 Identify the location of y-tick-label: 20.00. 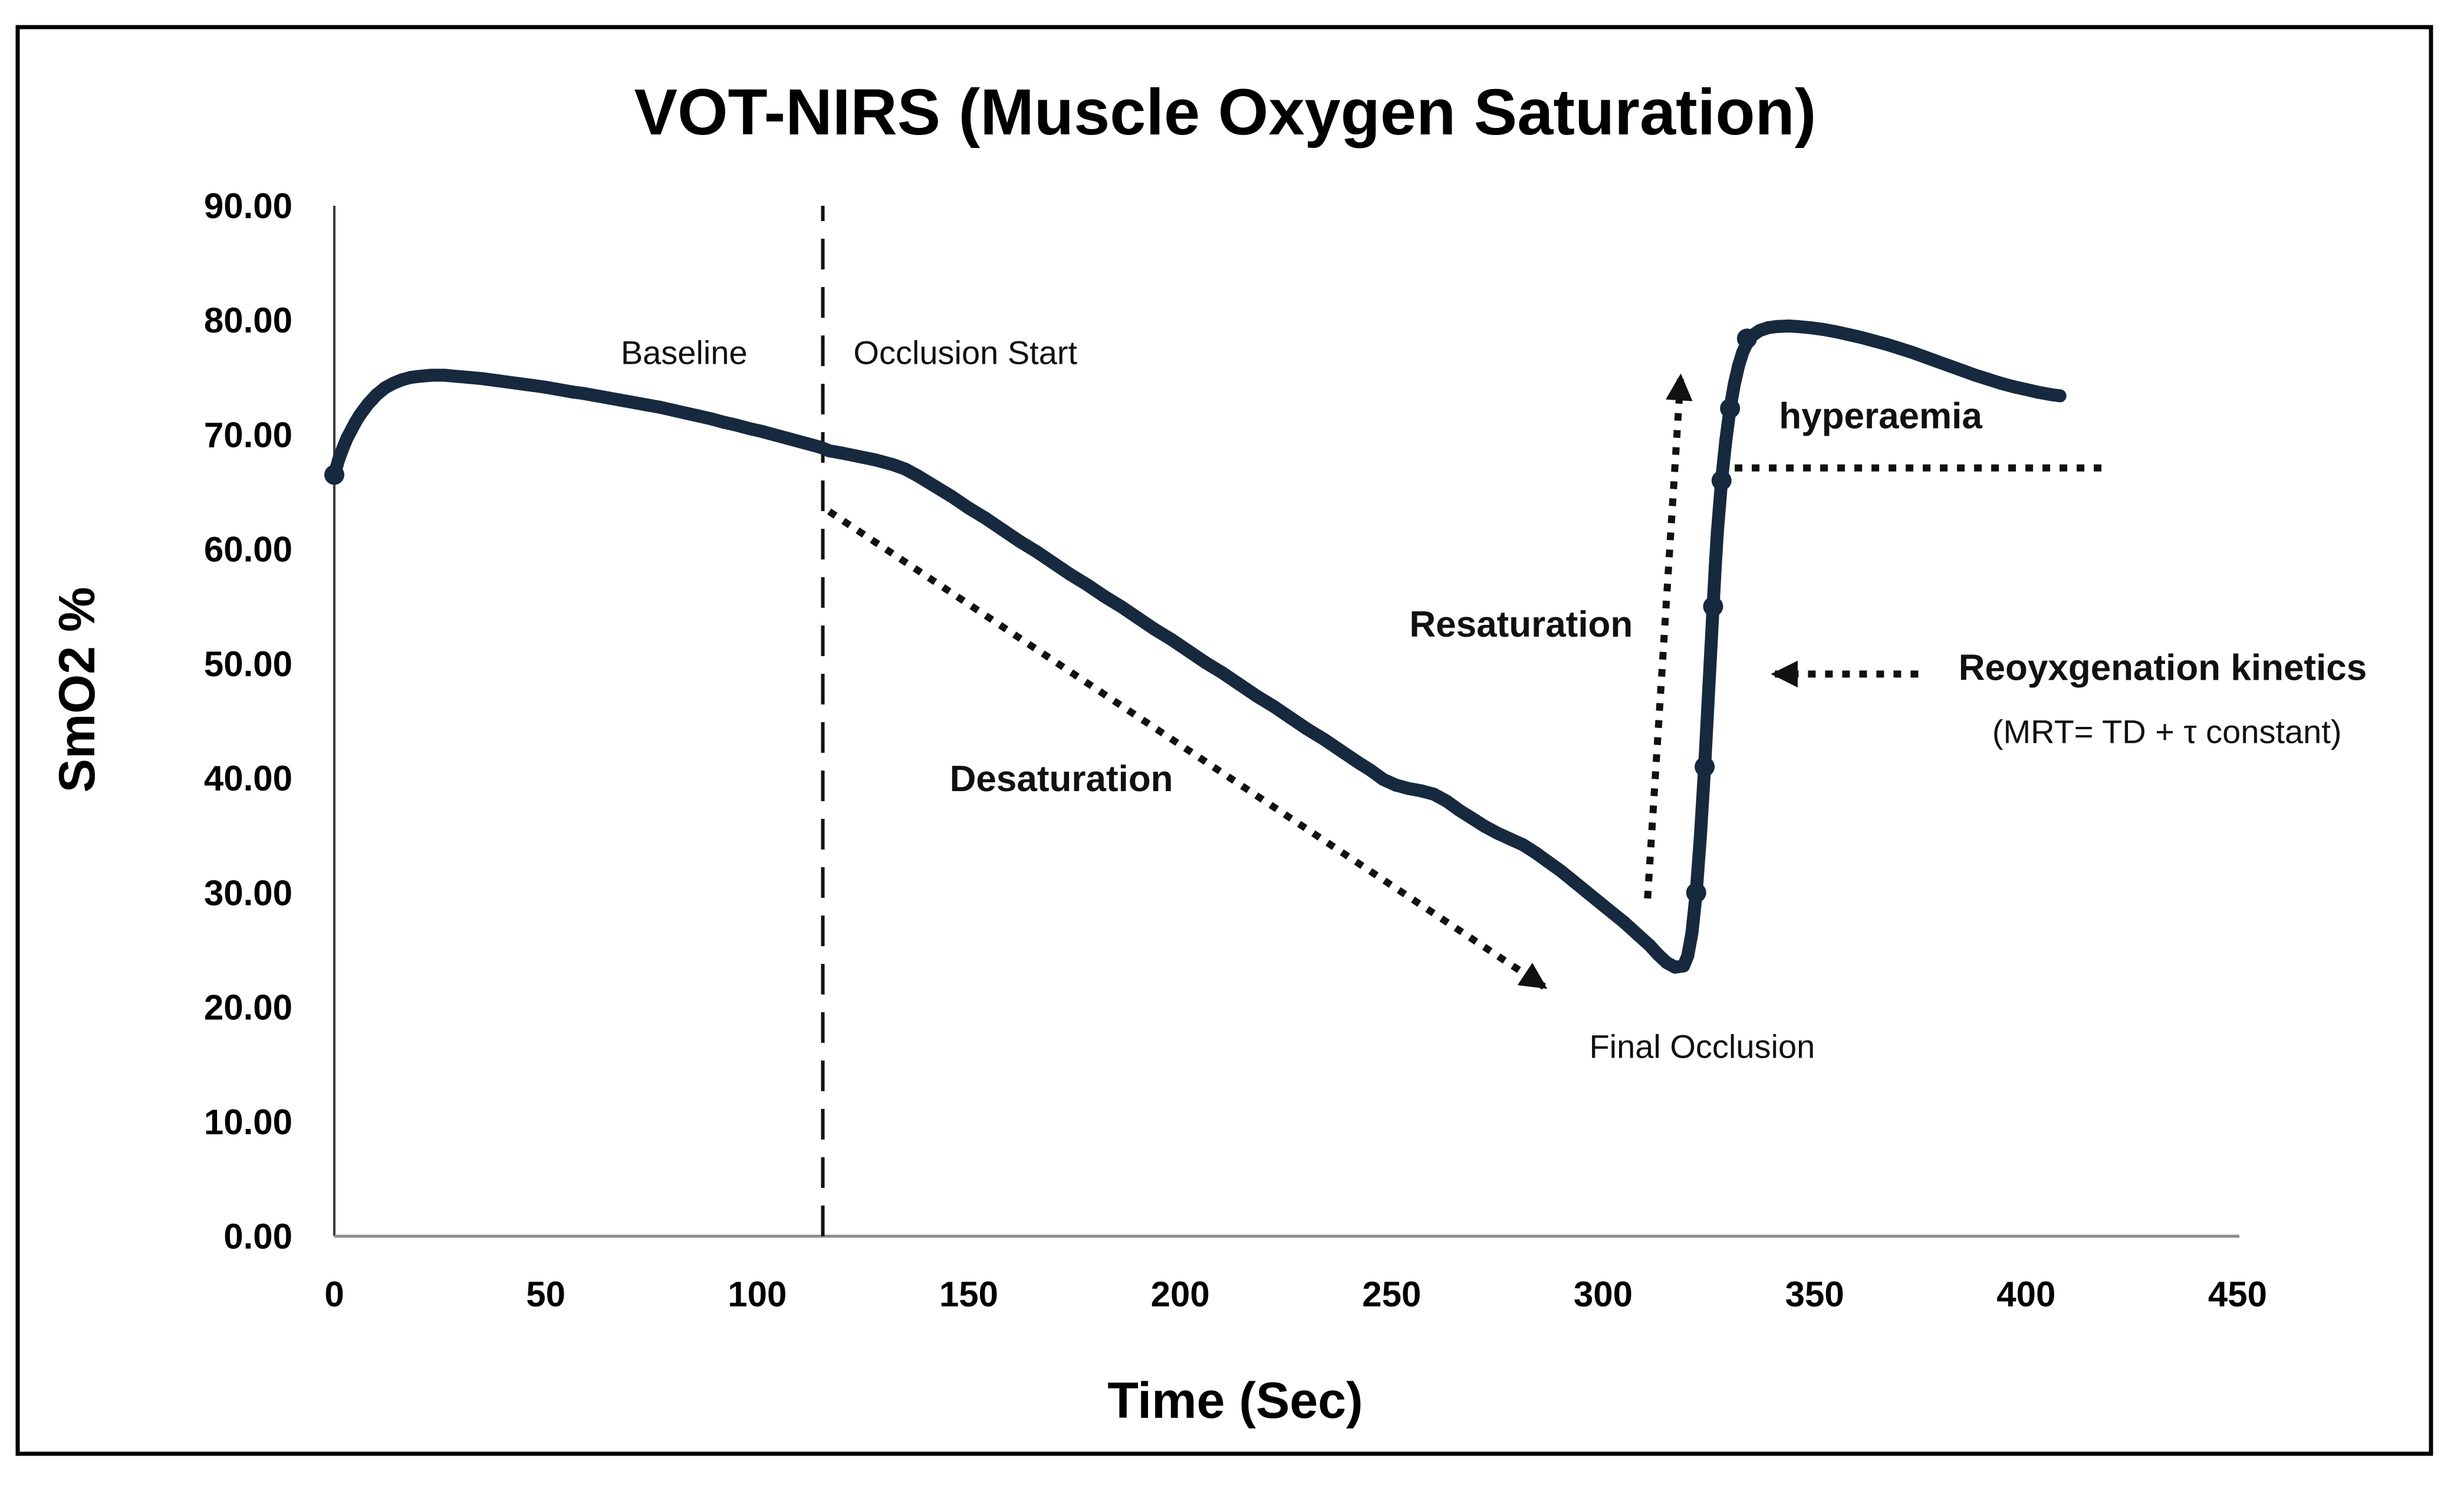
(248, 1008).